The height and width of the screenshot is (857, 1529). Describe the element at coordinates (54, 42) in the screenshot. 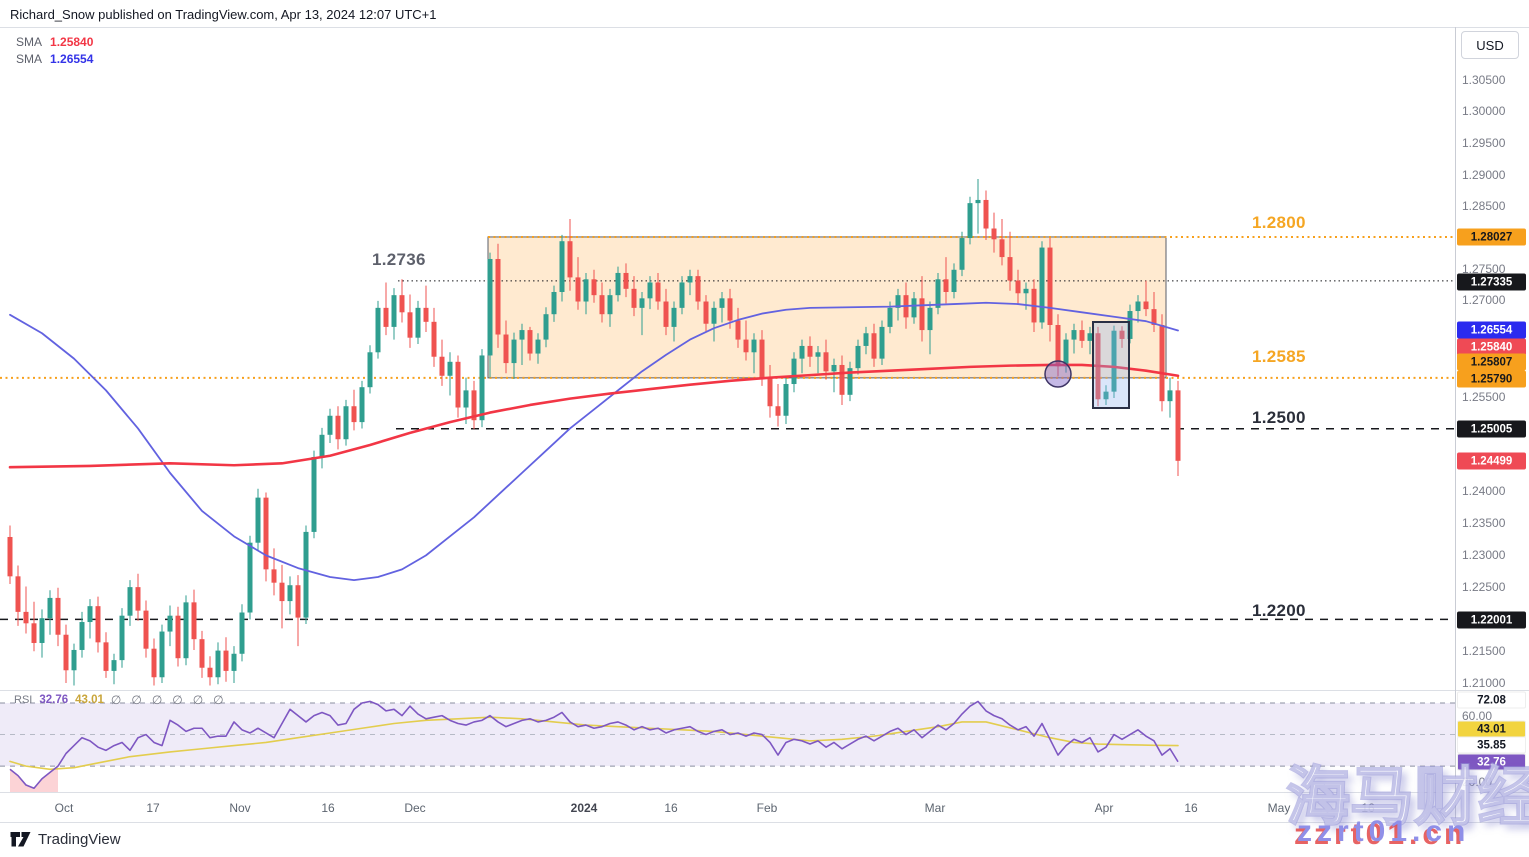

I see `sma-legend-row-1: SMA 1.25840` at that location.